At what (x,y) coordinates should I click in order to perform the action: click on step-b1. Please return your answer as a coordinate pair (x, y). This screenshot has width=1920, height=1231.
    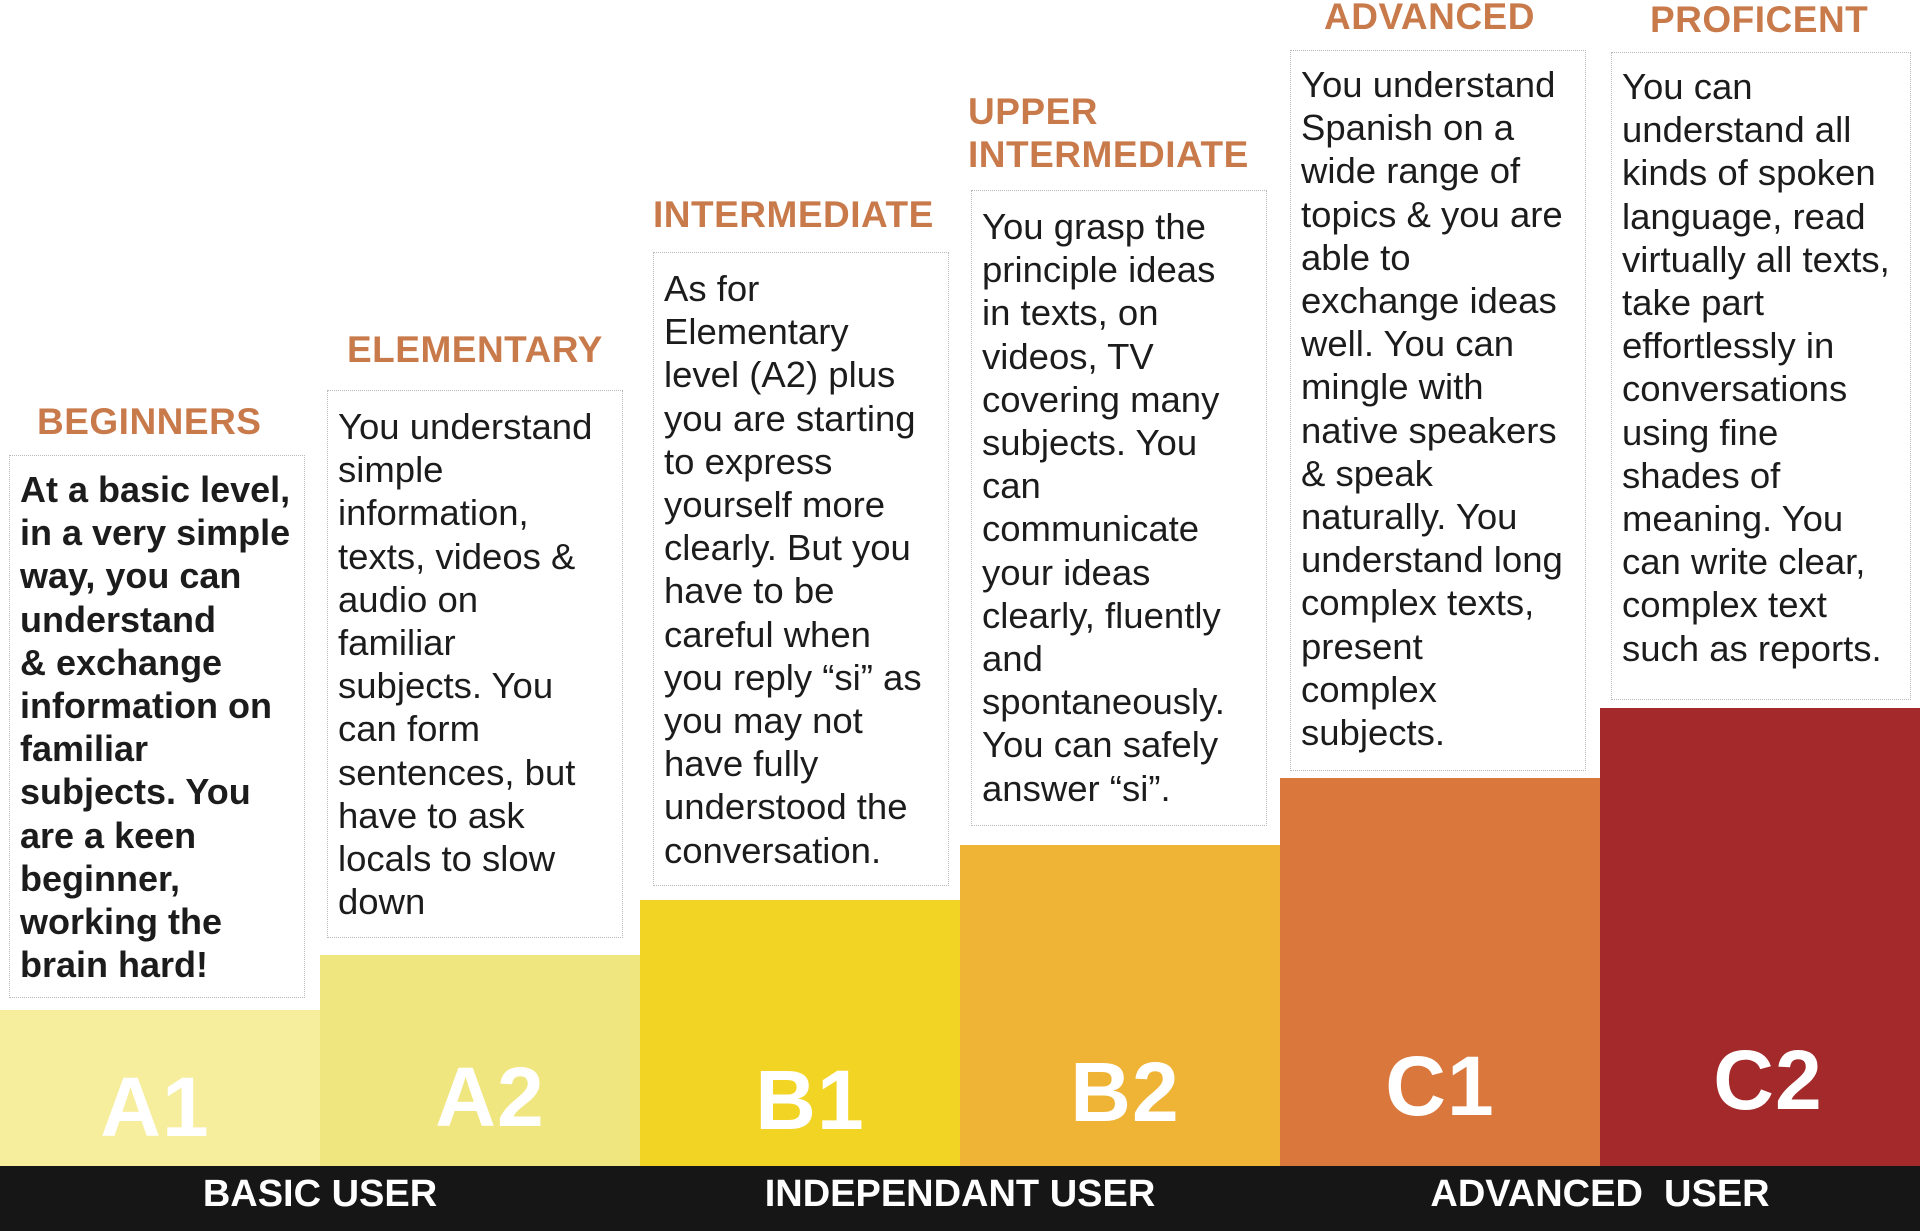
    Looking at the image, I should click on (800, 1033).